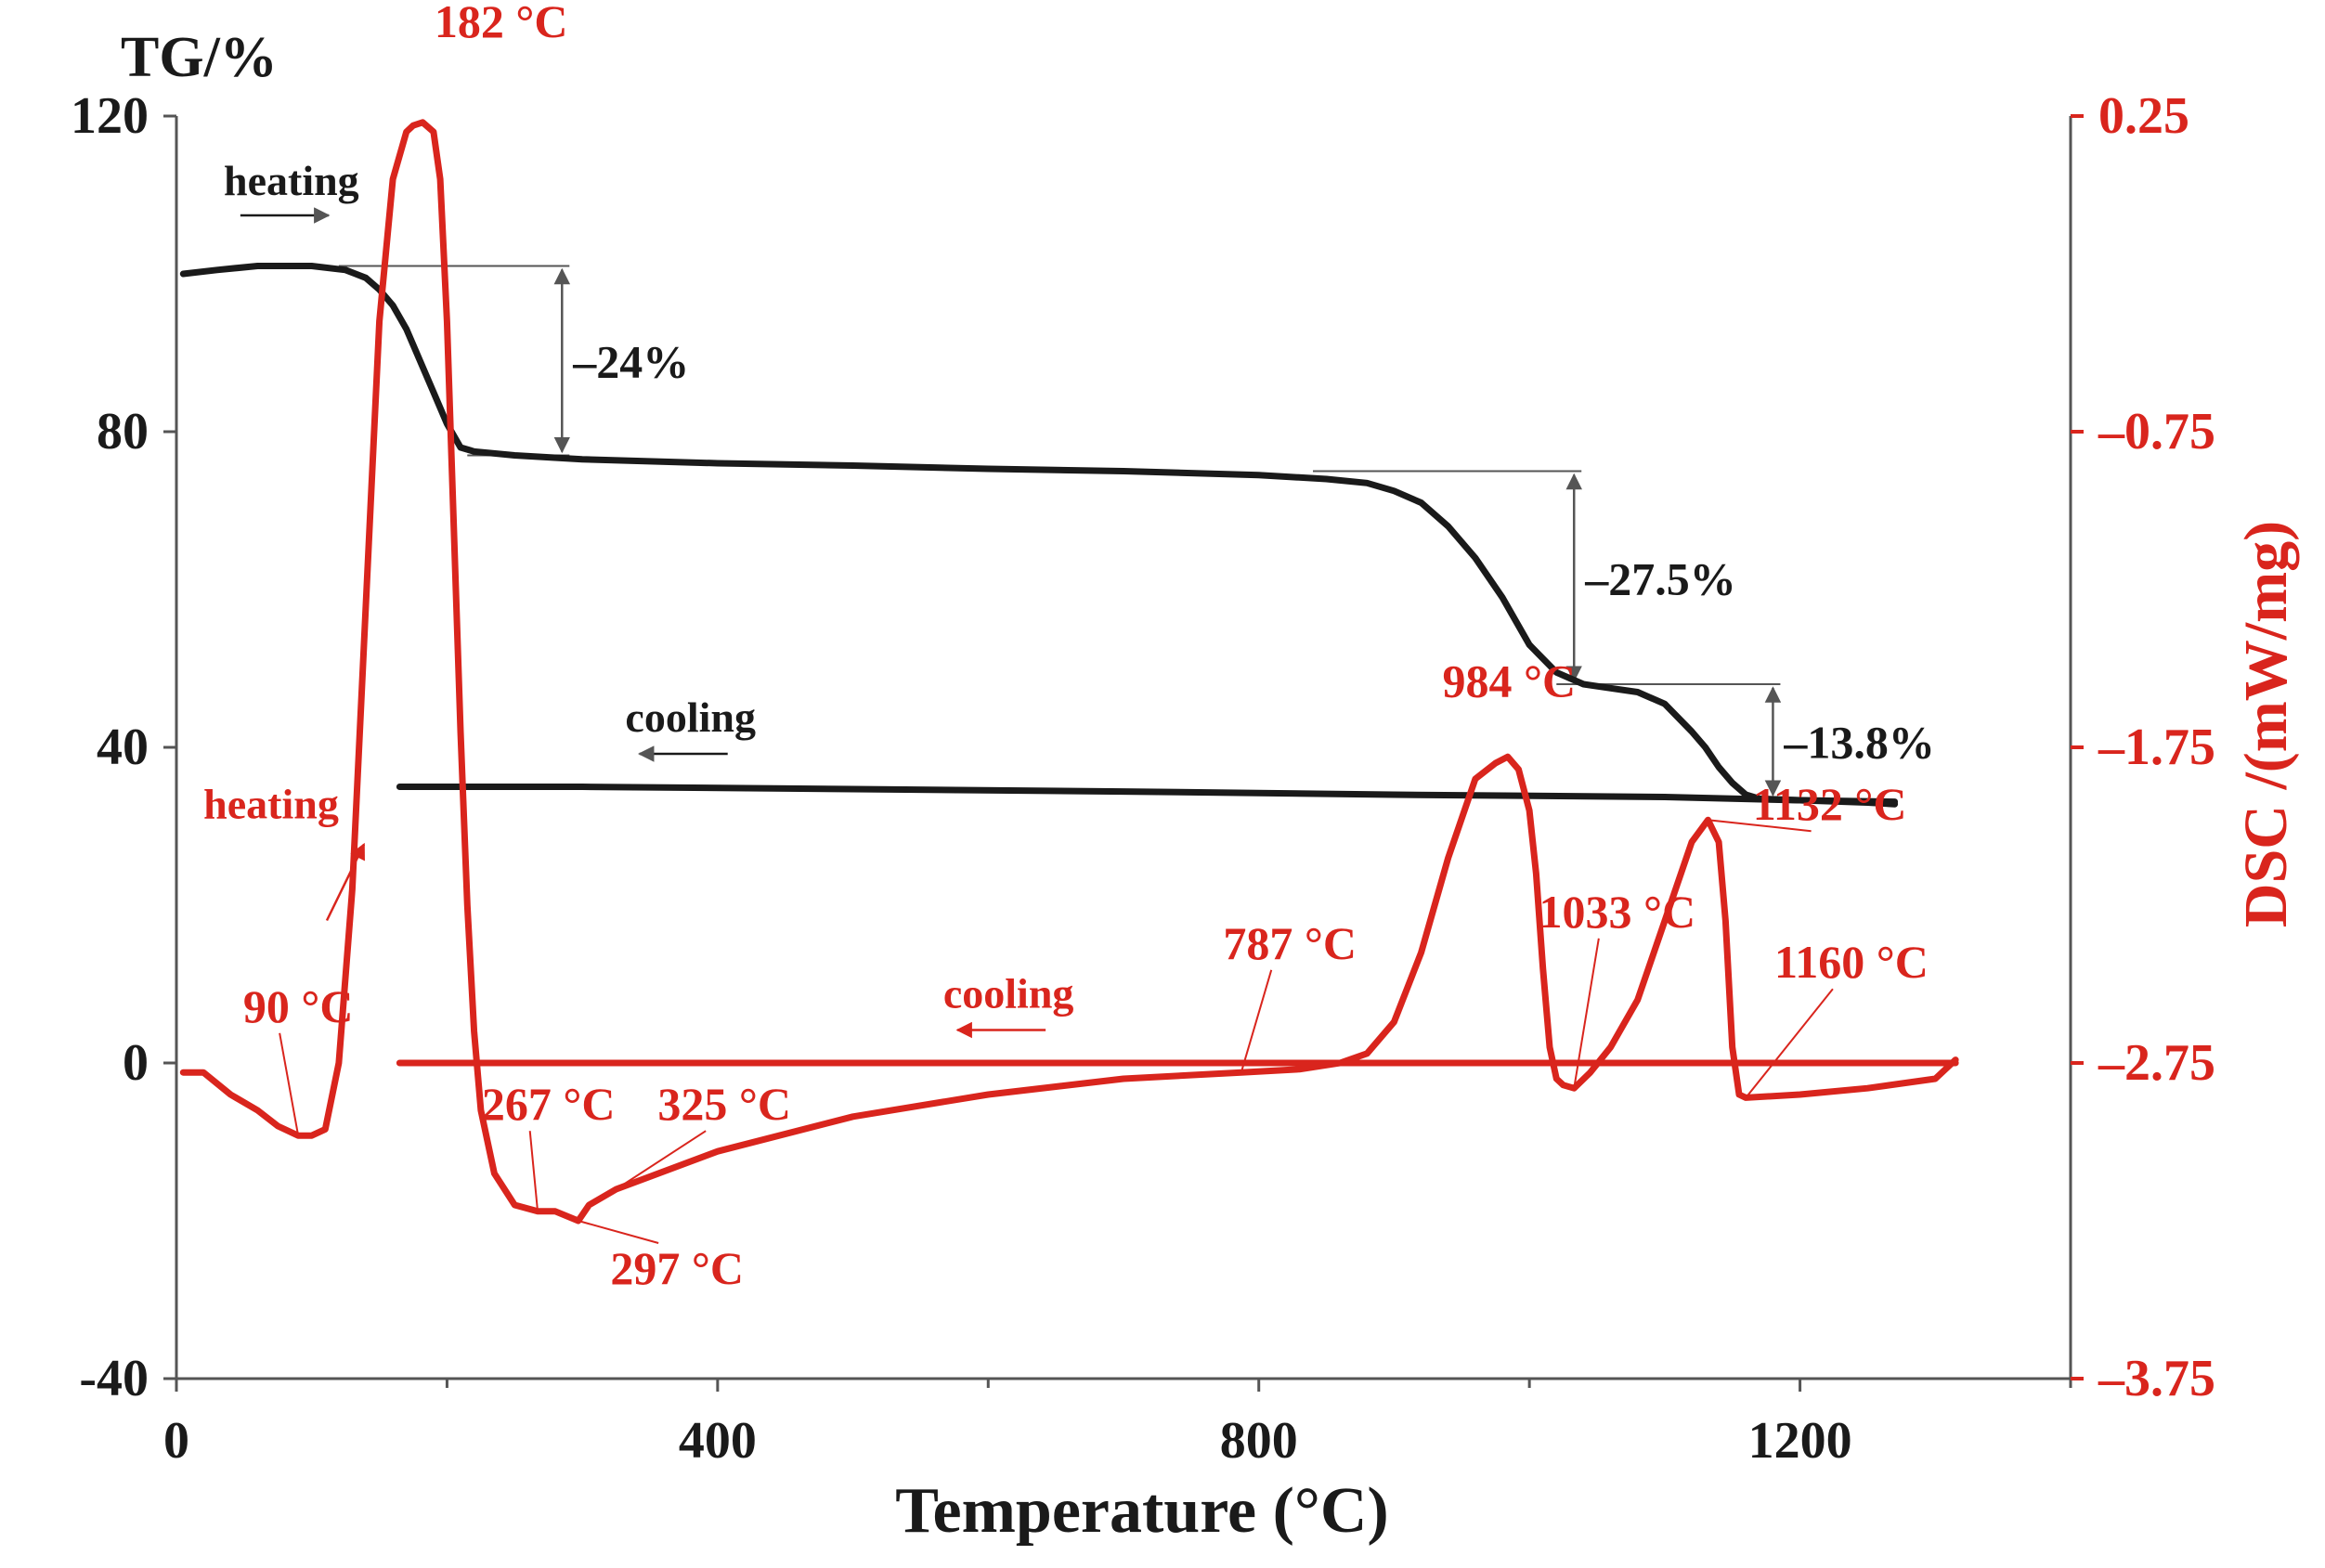  What do you see at coordinates (1142, 1511) in the screenshot?
I see `x-axis-title: Temperature (°C)` at bounding box center [1142, 1511].